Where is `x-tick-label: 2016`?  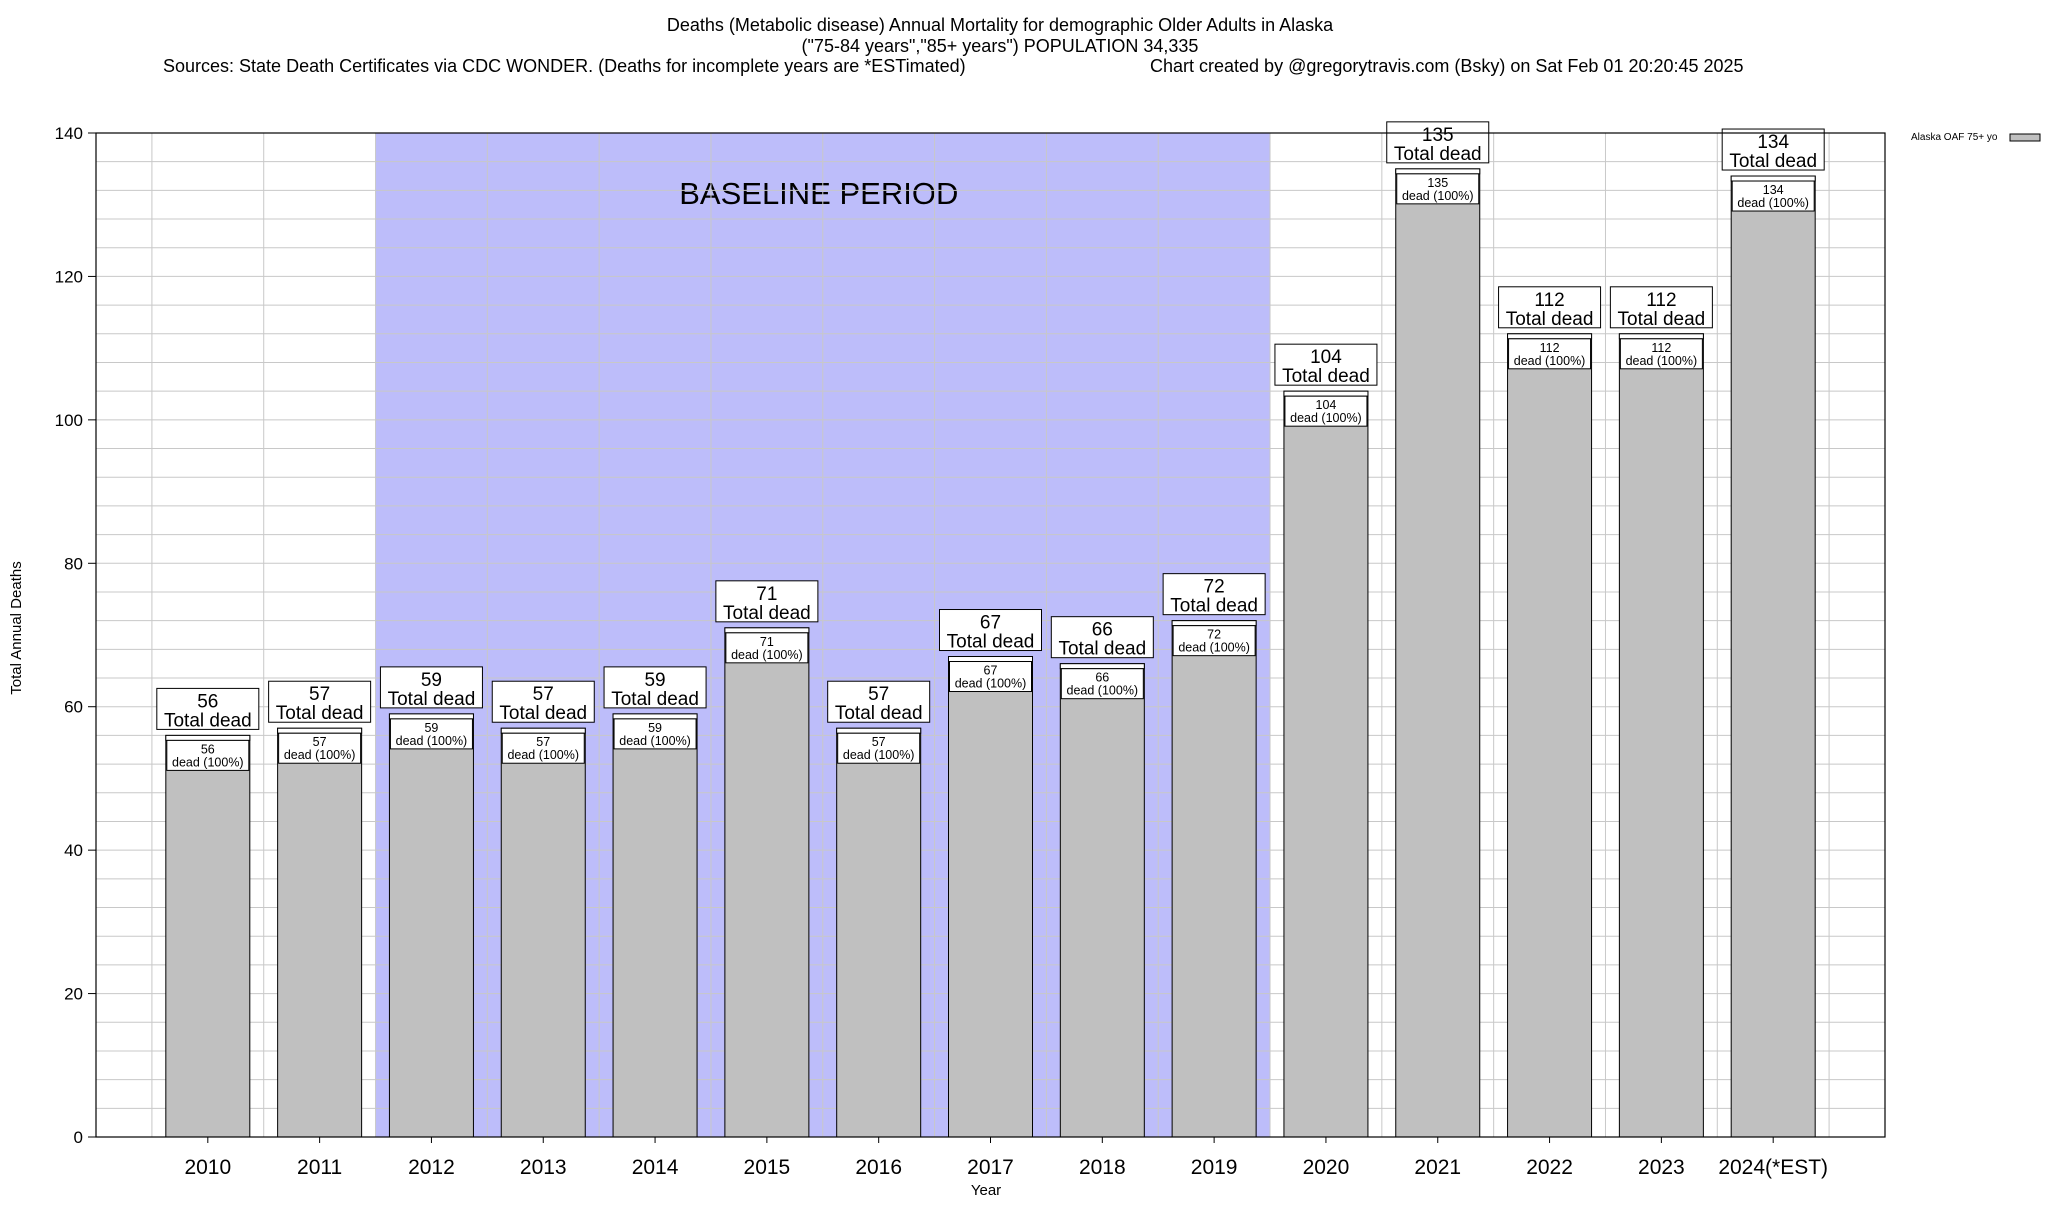
x-tick-label: 2016 is located at coordinates (878, 1167).